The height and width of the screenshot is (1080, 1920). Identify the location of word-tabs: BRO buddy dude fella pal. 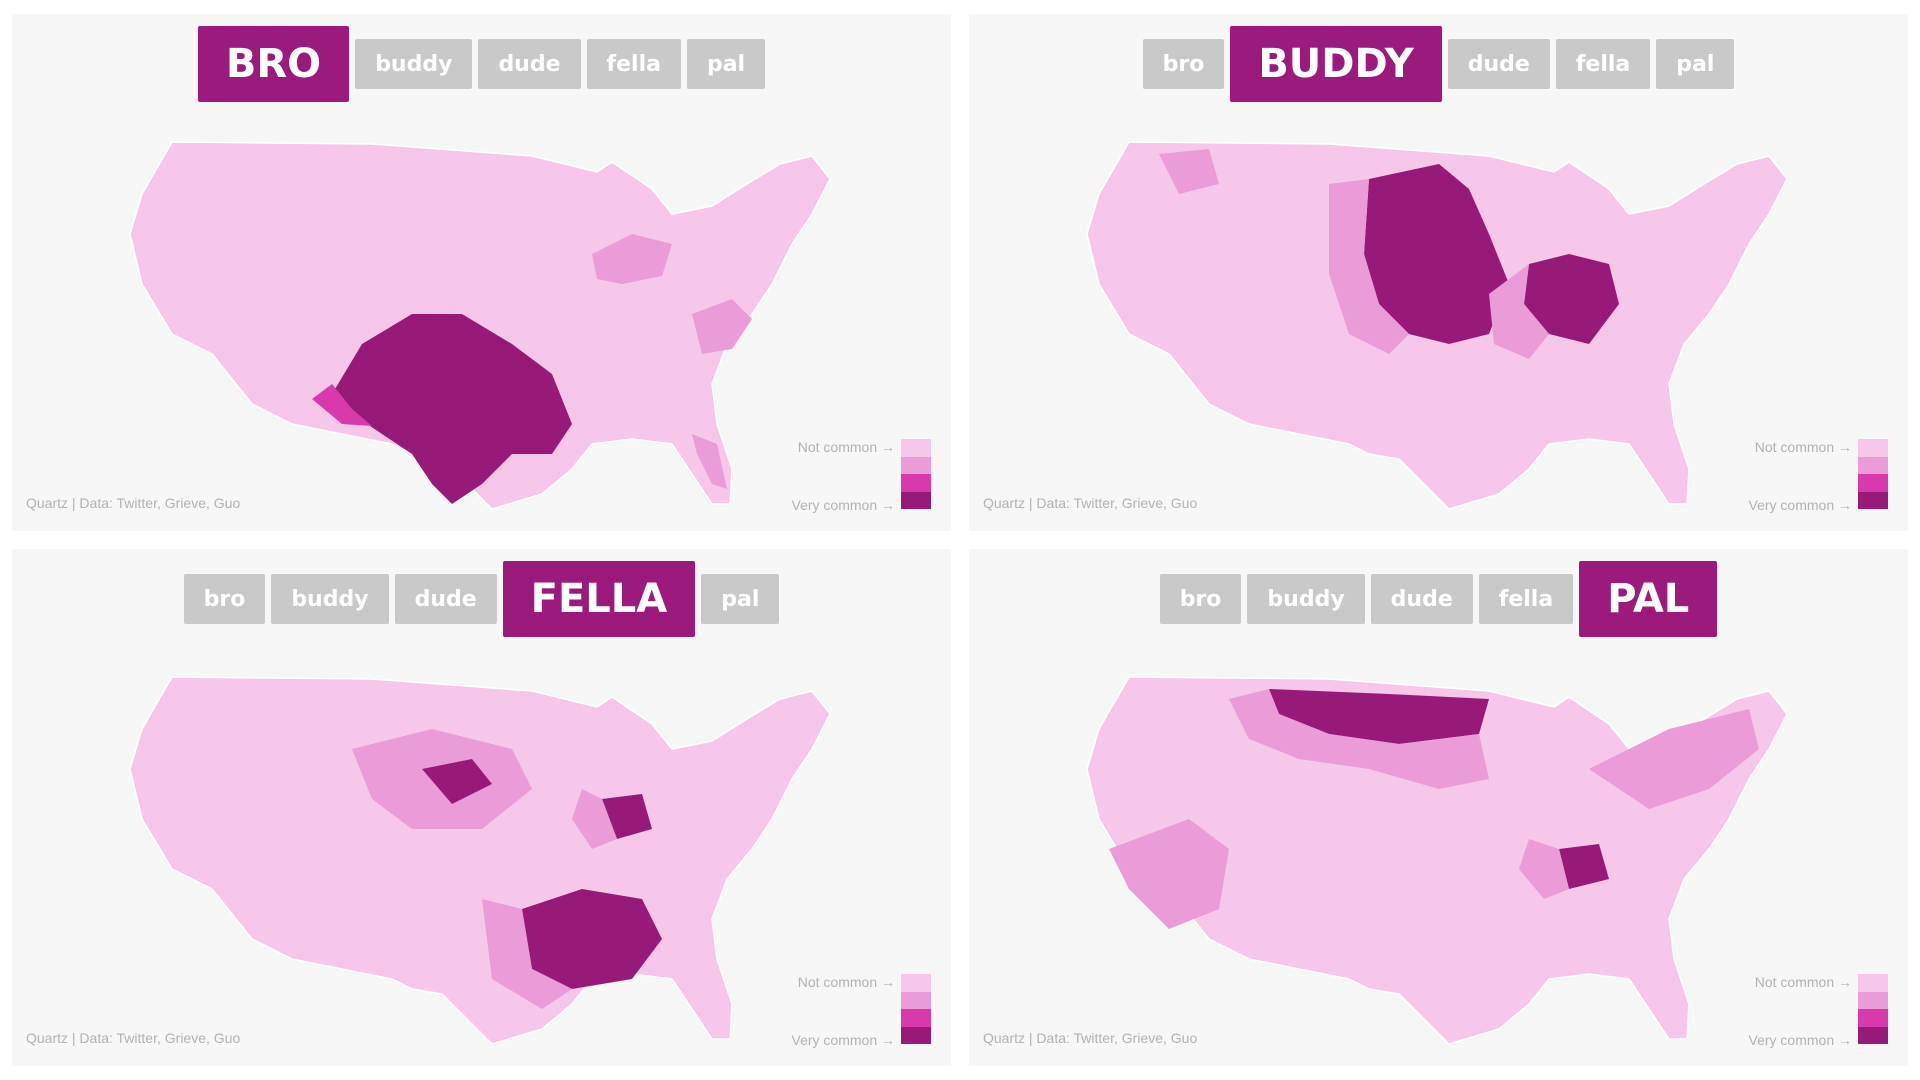
(481, 64).